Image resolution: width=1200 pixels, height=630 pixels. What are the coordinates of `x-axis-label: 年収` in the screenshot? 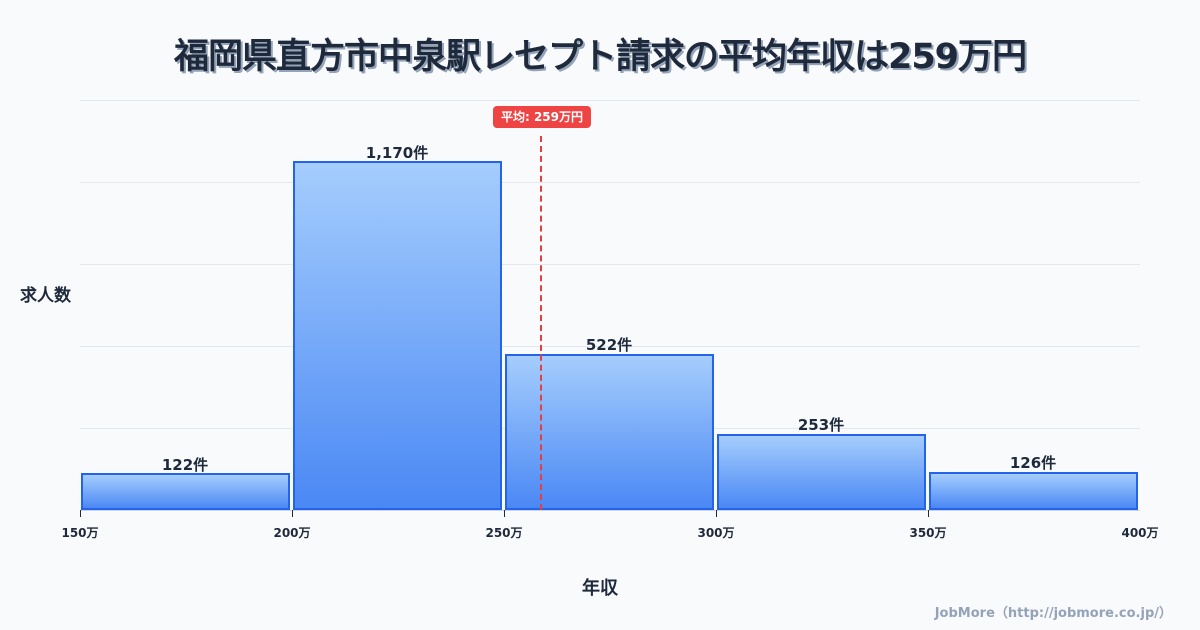 It's located at (600, 588).